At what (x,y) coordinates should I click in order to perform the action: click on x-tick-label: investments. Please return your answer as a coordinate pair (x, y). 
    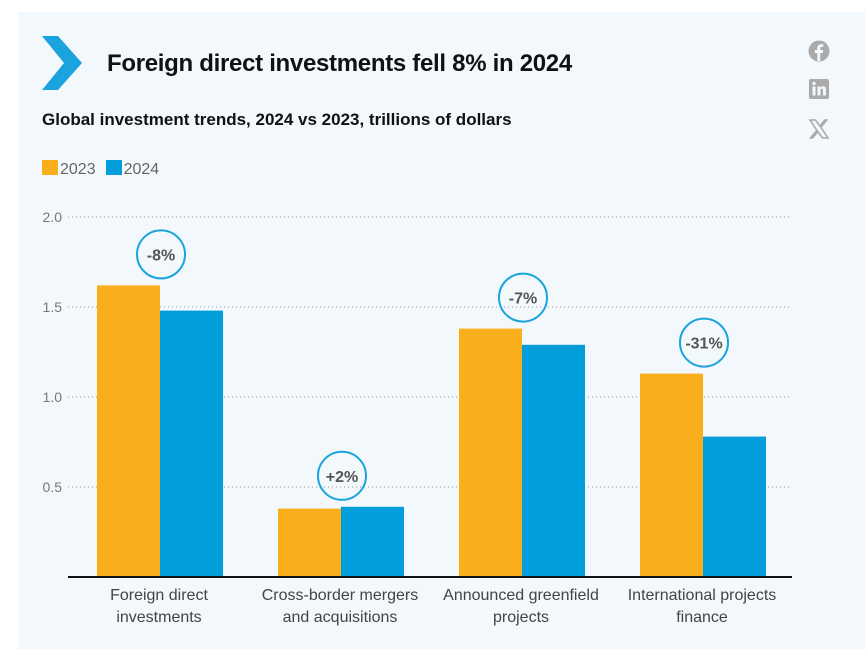
    Looking at the image, I should click on (158, 617).